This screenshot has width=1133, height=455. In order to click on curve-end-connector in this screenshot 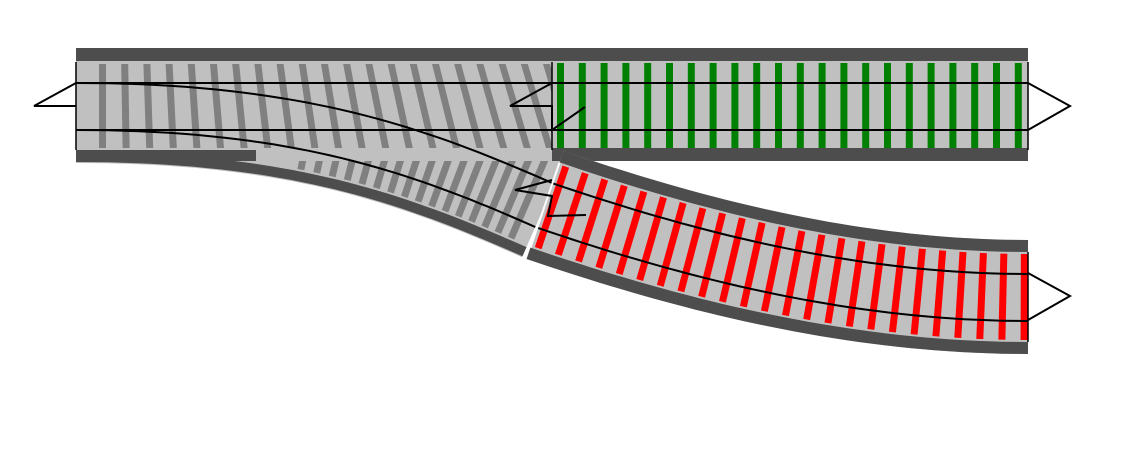, I will do `click(1050, 296)`.